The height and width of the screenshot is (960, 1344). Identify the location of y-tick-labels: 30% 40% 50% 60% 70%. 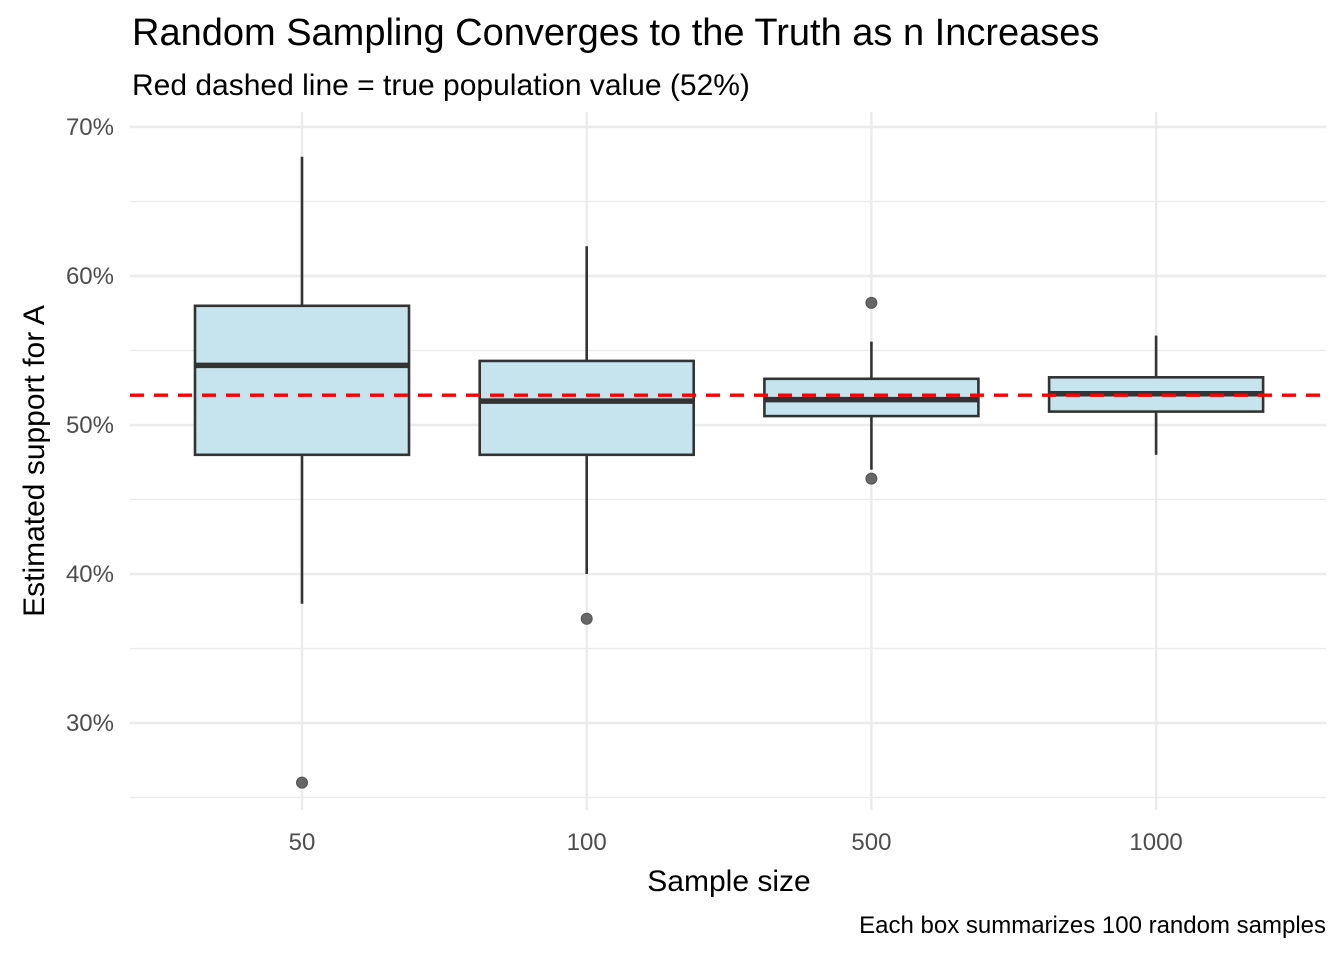
(90, 425).